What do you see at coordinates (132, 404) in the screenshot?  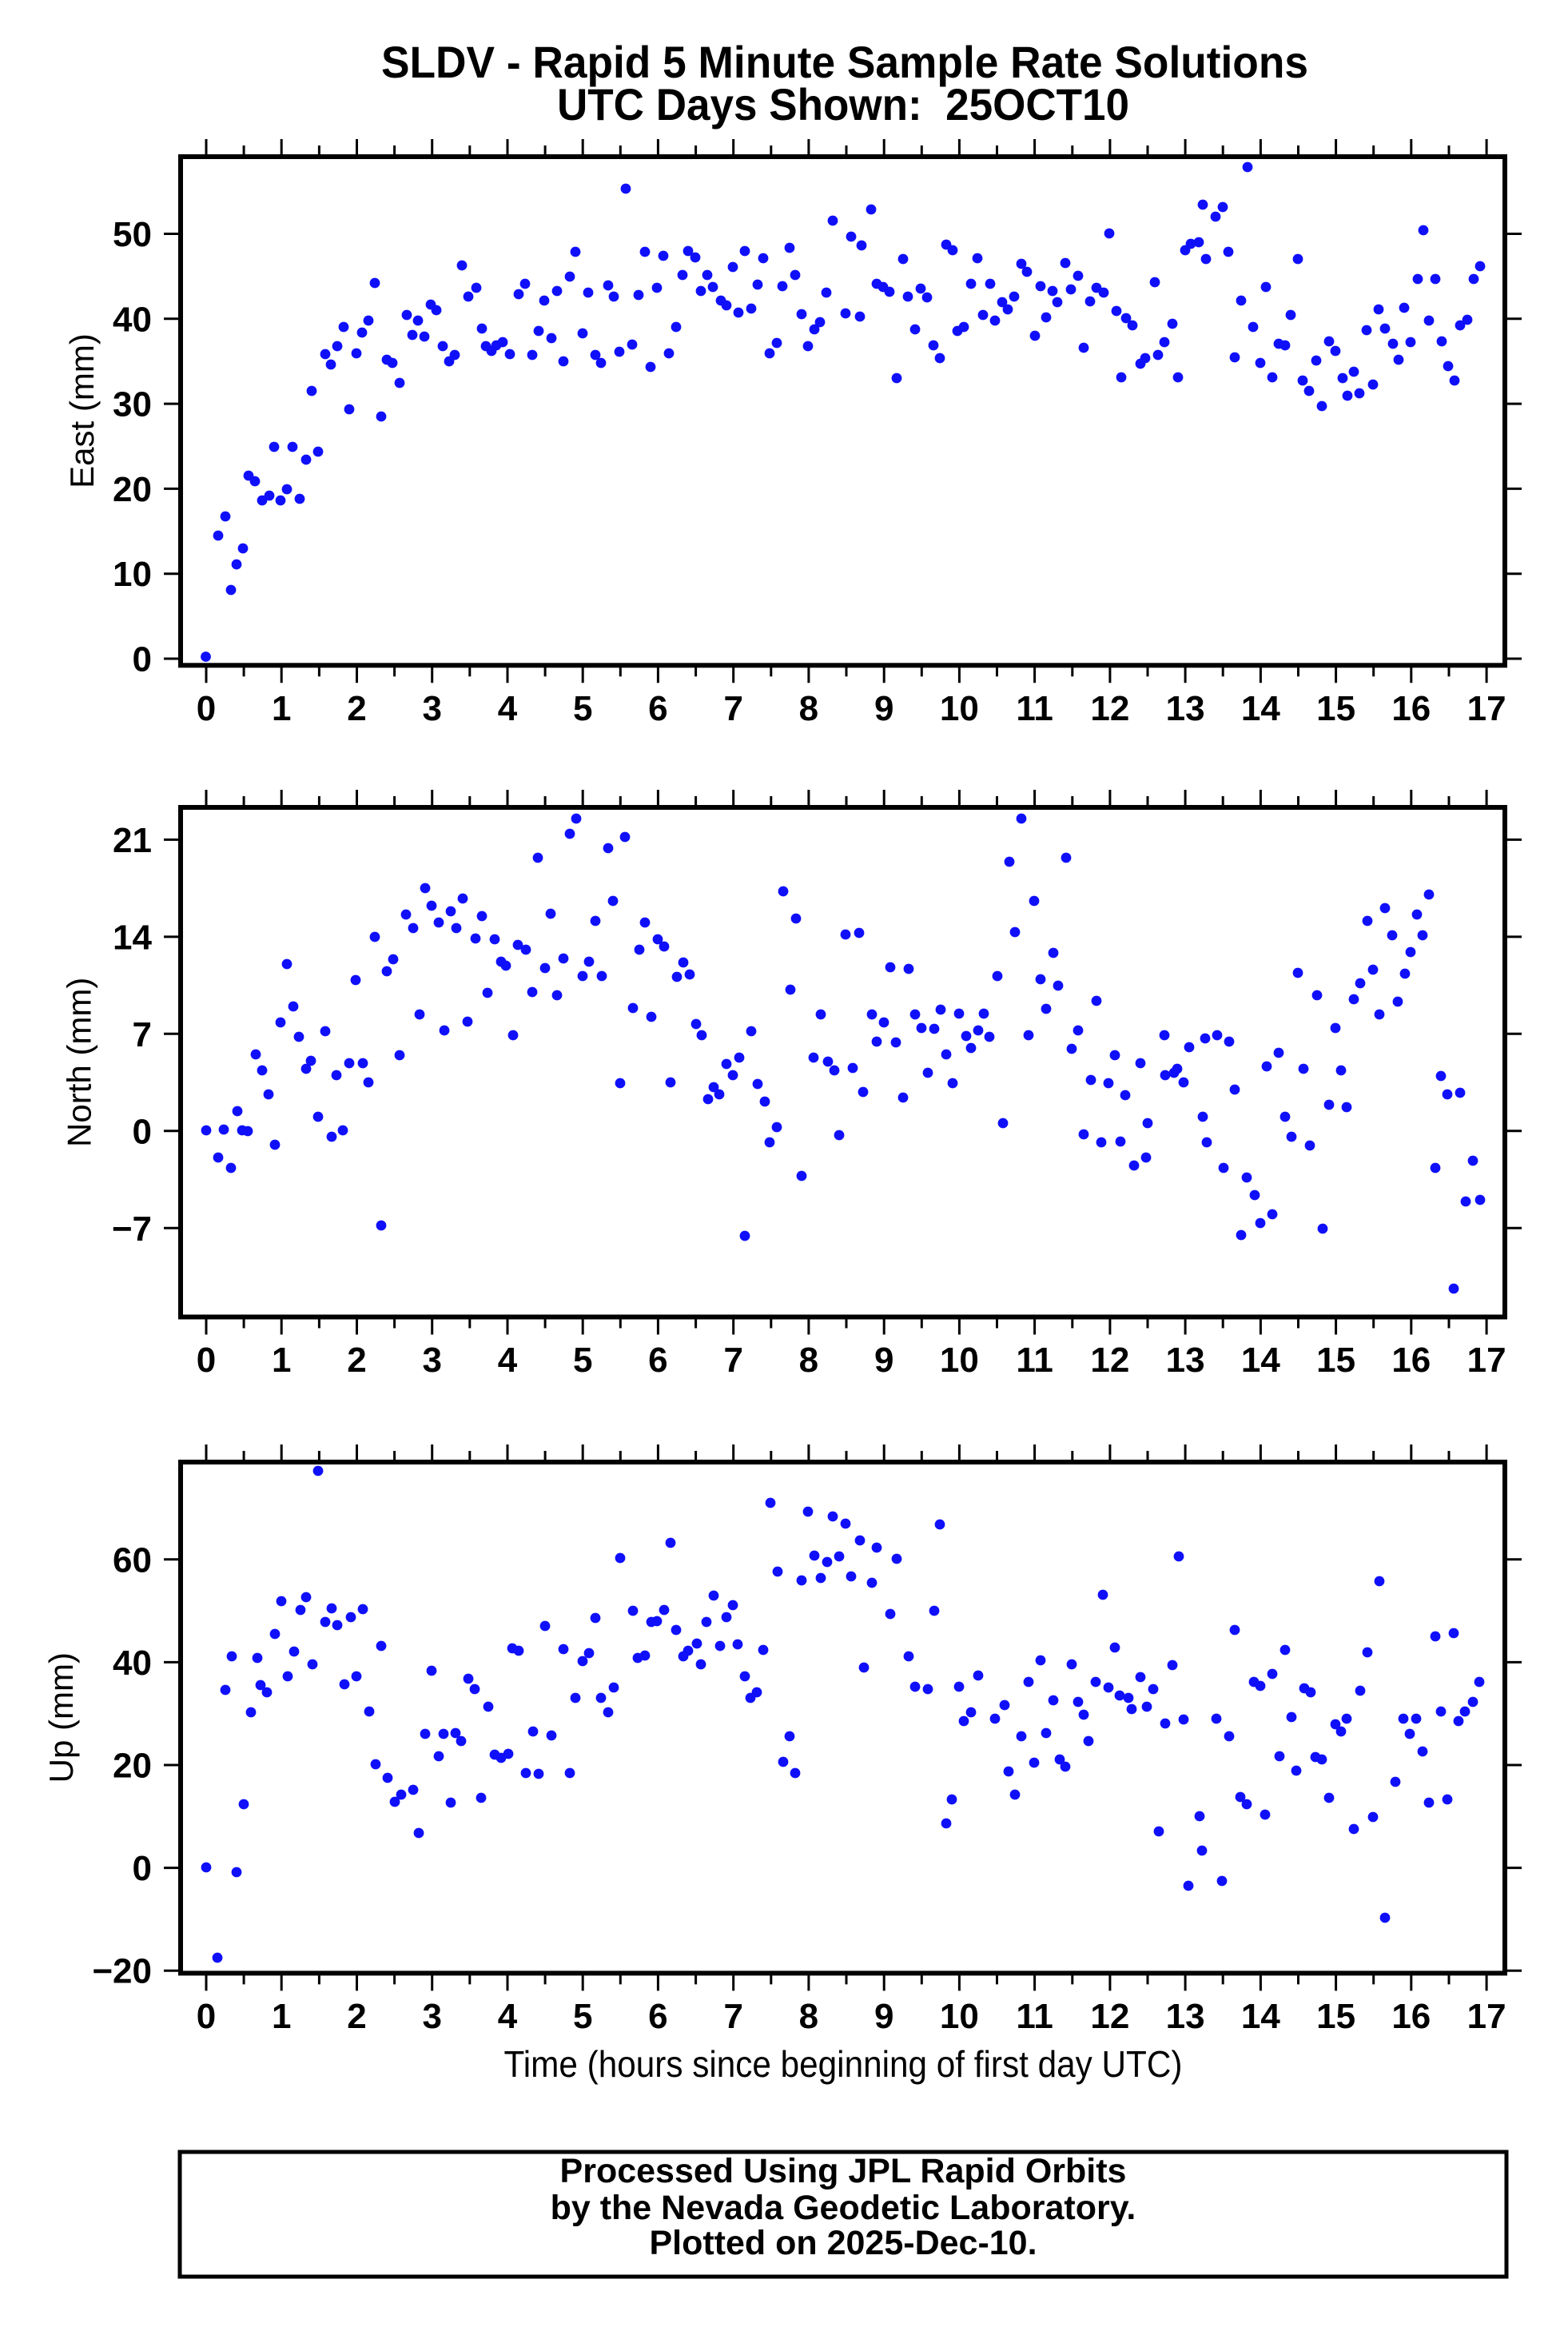 I see `svg-text: 30` at bounding box center [132, 404].